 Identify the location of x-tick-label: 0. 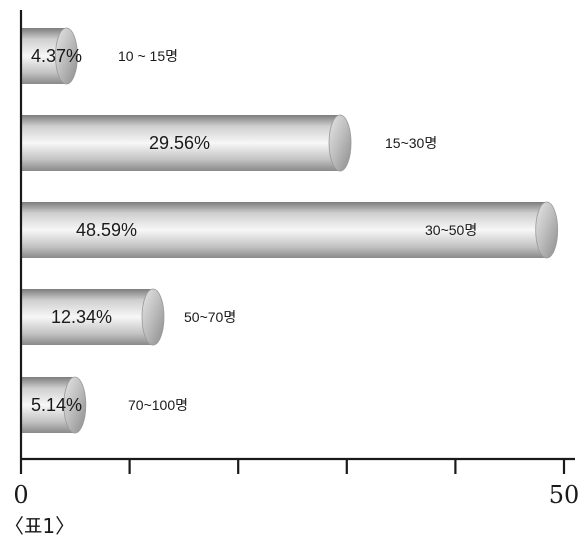
(20, 495).